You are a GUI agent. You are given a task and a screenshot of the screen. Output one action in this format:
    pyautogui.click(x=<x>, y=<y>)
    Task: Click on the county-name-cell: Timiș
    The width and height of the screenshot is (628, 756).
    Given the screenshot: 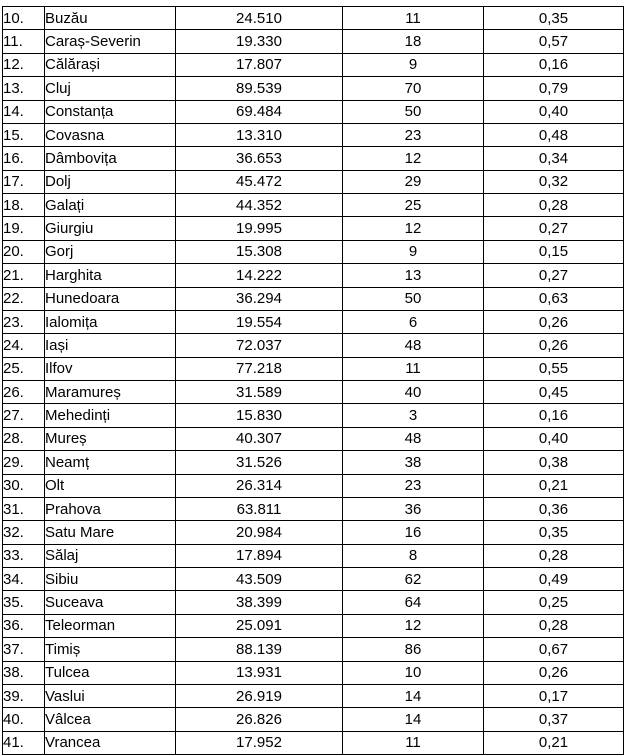 What is the action you would take?
    pyautogui.click(x=110, y=649)
    